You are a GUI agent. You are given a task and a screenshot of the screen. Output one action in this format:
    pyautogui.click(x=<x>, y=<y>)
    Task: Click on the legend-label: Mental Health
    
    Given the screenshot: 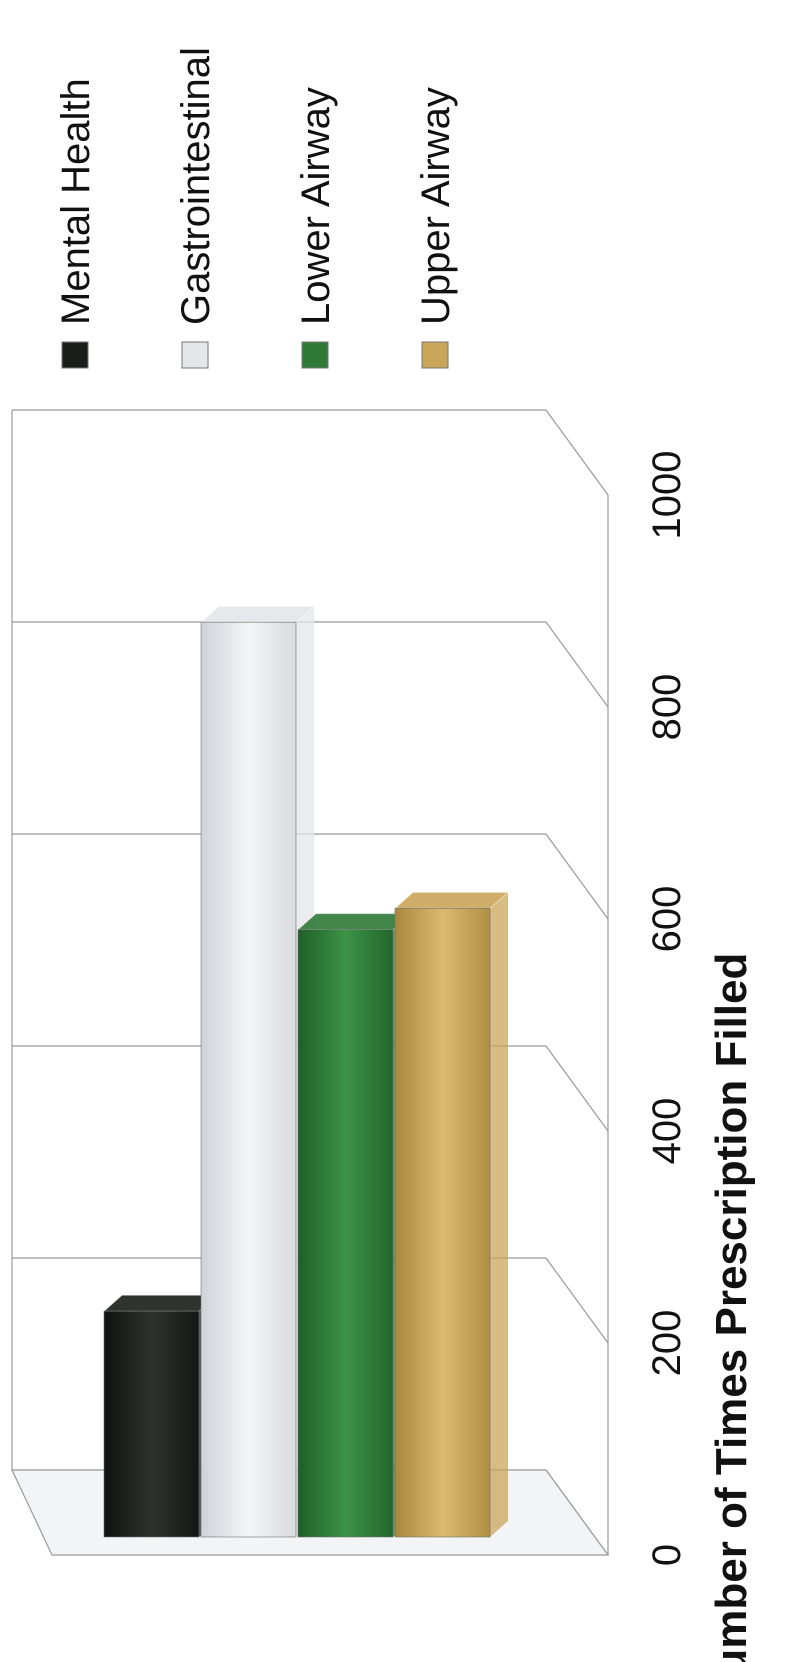 What is the action you would take?
    pyautogui.click(x=76, y=201)
    